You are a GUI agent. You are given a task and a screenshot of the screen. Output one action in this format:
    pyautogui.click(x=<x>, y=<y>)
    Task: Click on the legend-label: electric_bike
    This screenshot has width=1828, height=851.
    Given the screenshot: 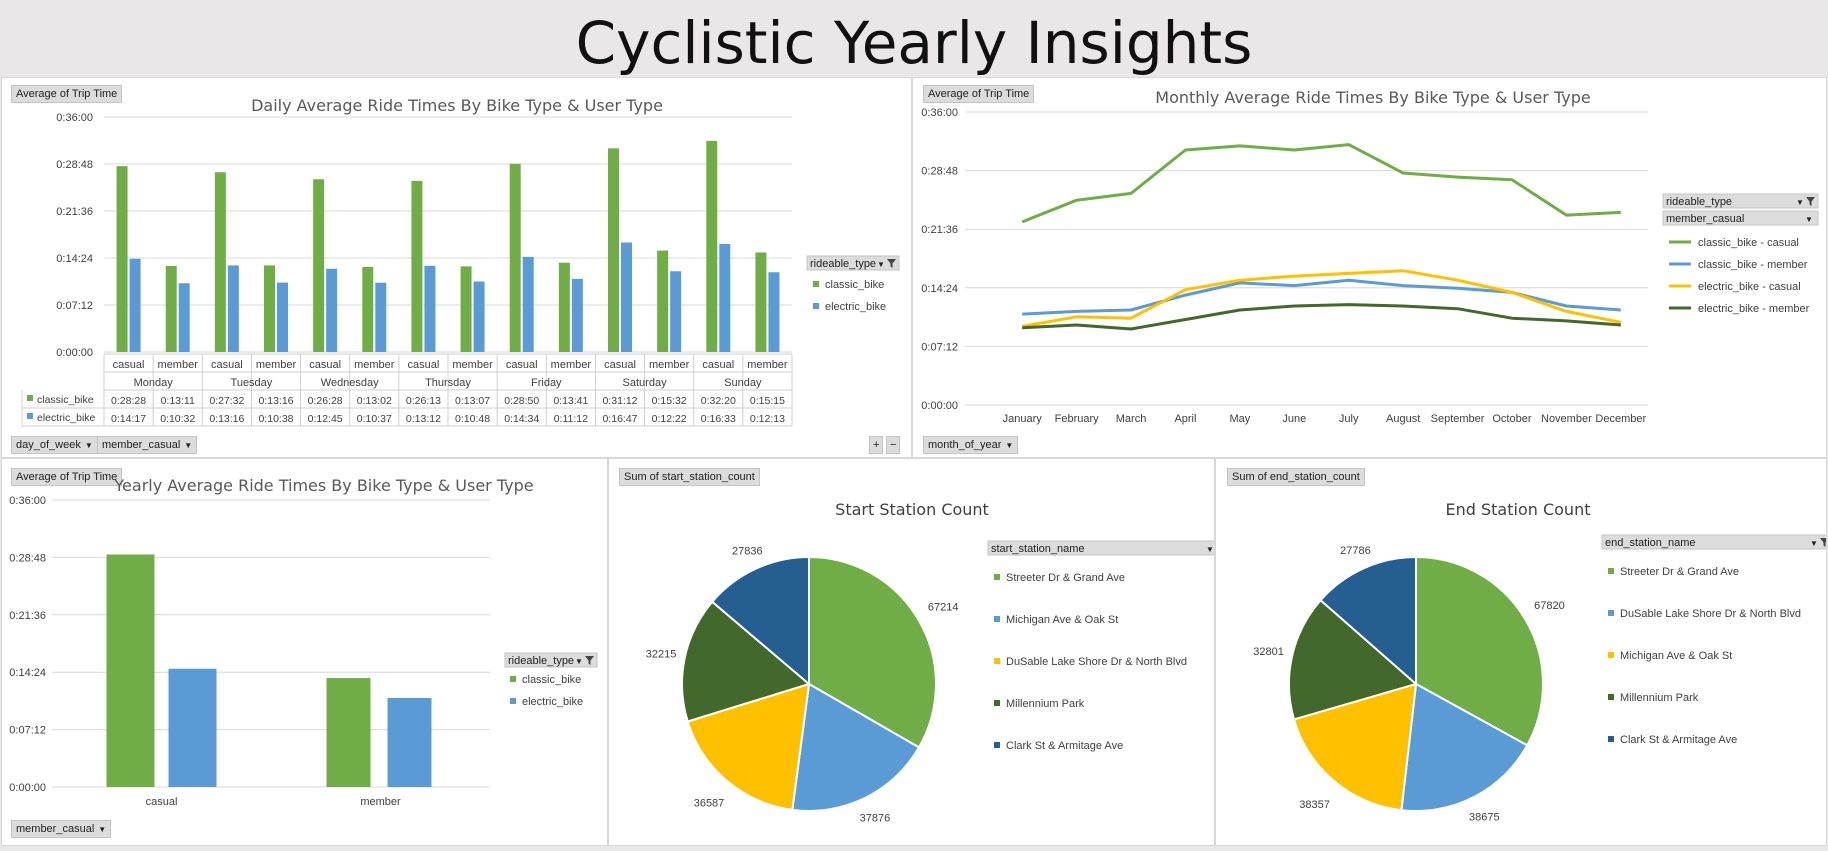 What is the action you would take?
    pyautogui.click(x=855, y=307)
    